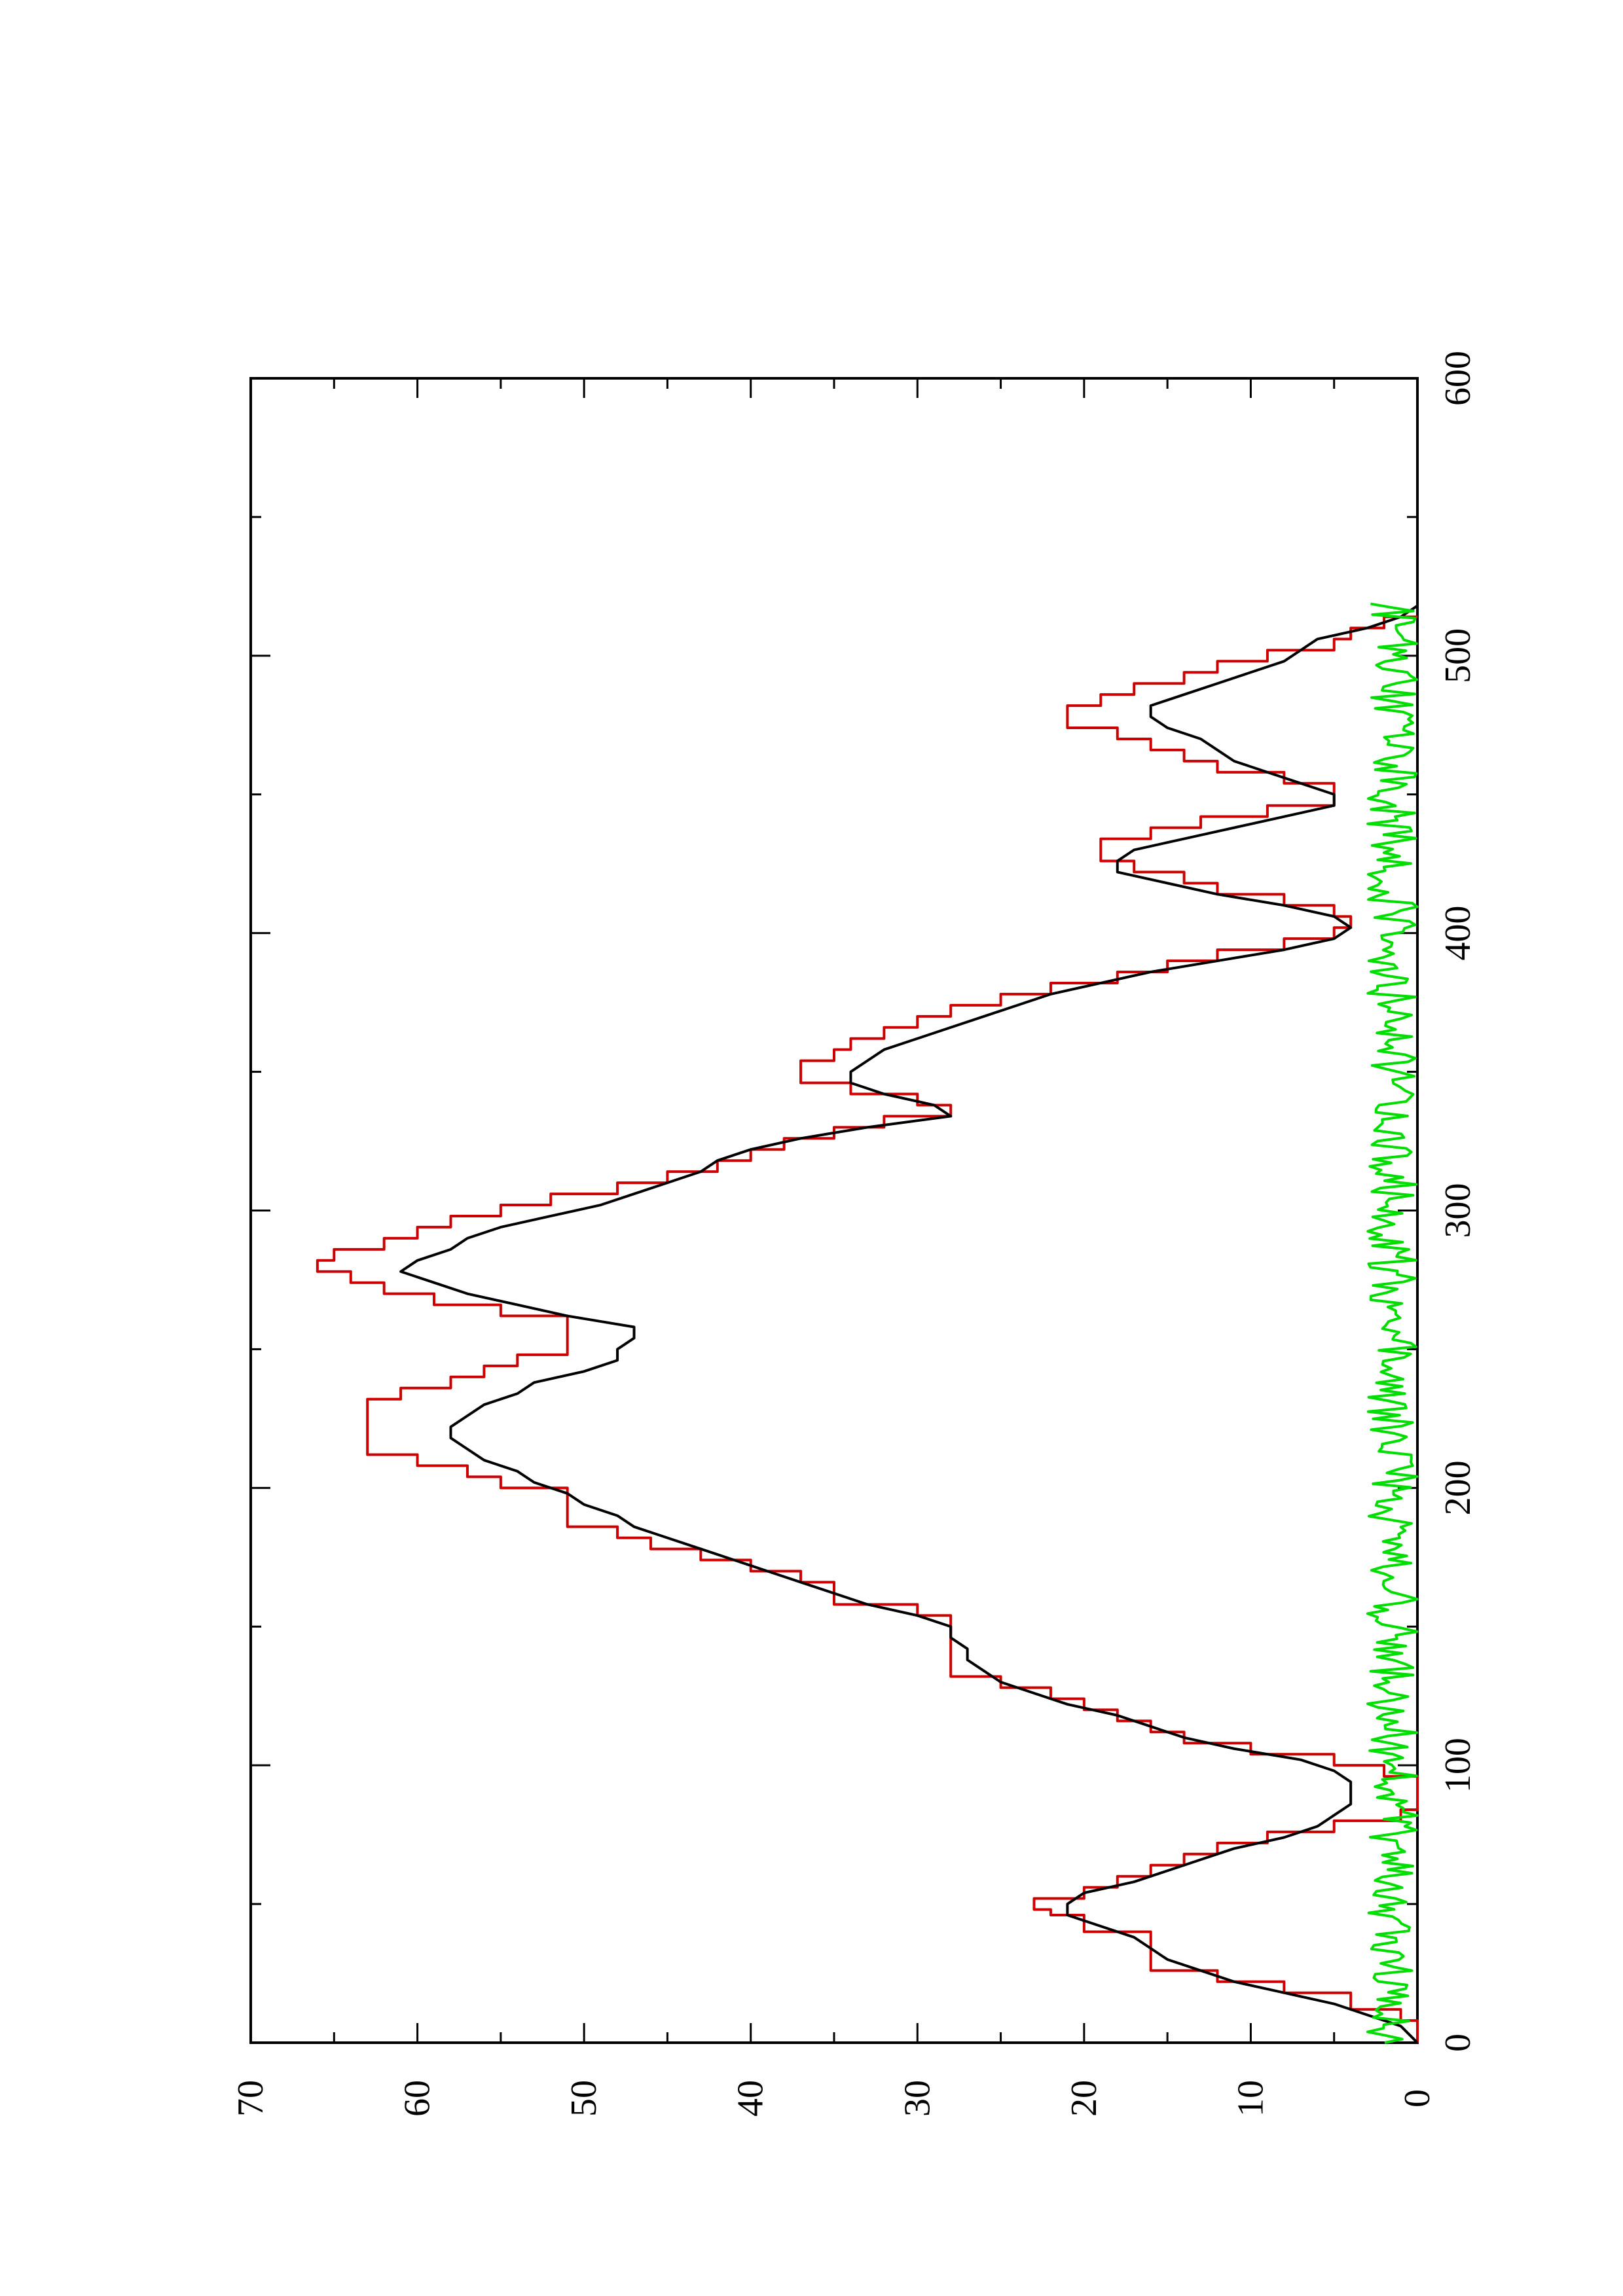 The height and width of the screenshot is (2296, 1623). Describe the element at coordinates (751, 2098) in the screenshot. I see `y-tick-label: 40` at that location.